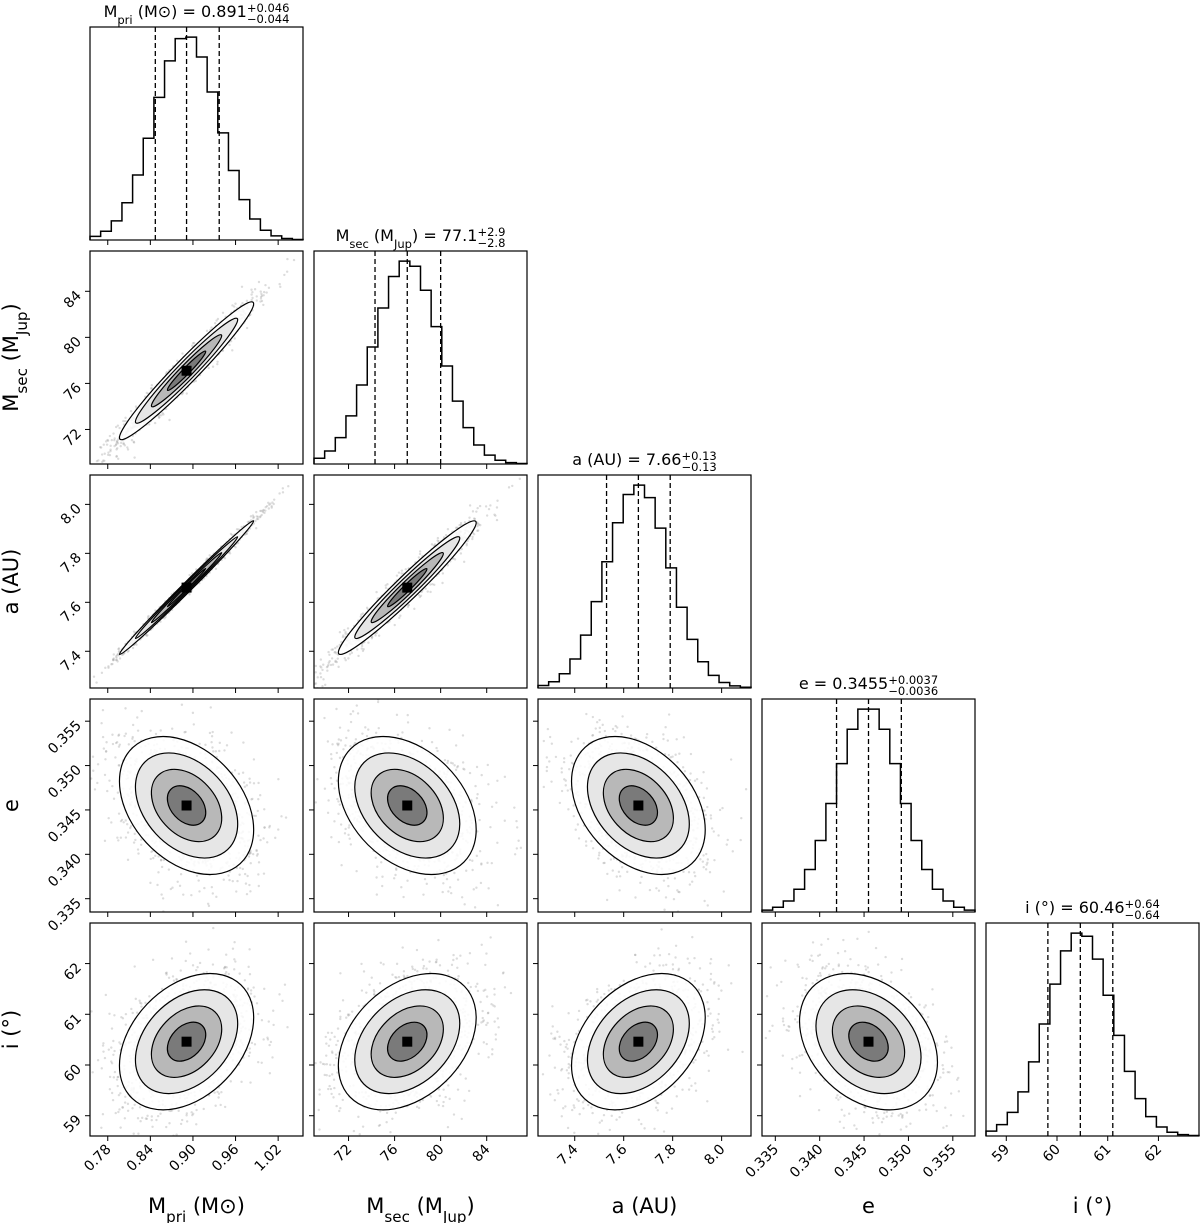 The height and width of the screenshot is (1223, 1200). Describe the element at coordinates (343, 1154) in the screenshot. I see `xtick-label-msec-0: 72` at that location.